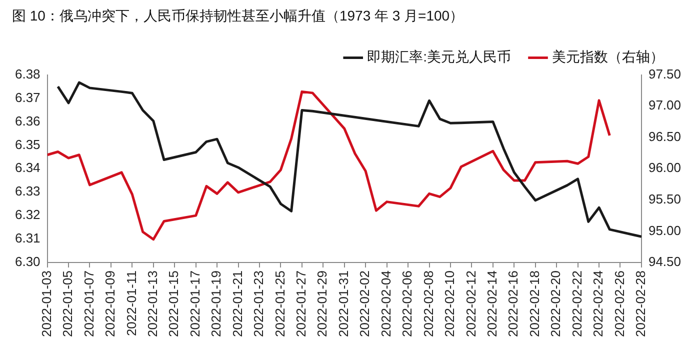 The width and height of the screenshot is (700, 348). Describe the element at coordinates (131, 303) in the screenshot. I see `x-tick-label: 2022-01-11` at that location.